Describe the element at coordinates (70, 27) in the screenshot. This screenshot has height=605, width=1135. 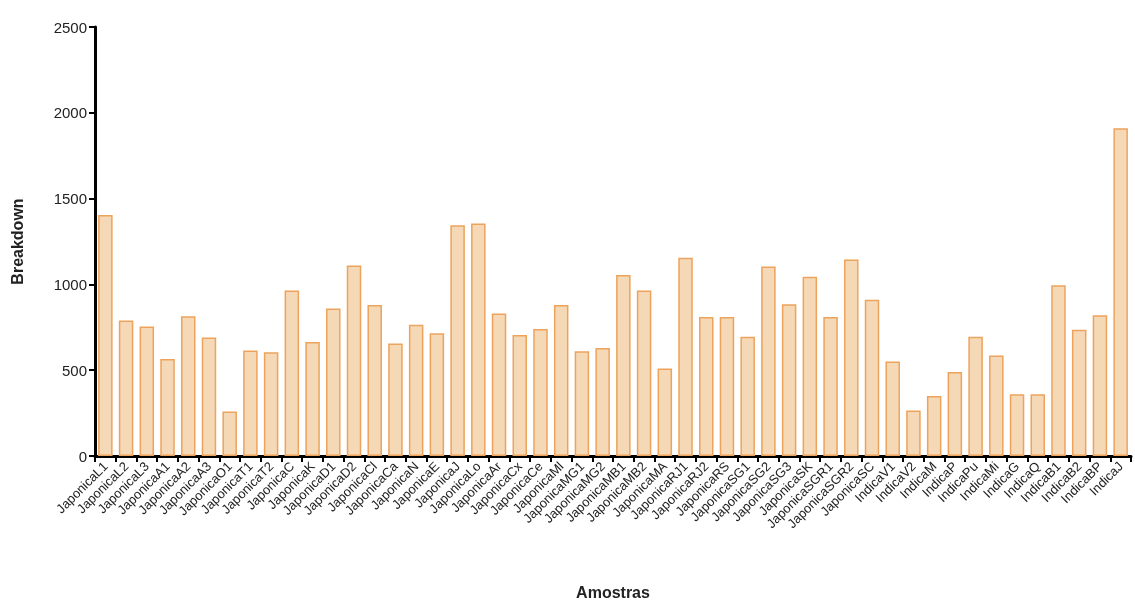
I see `y-tick-label: 2500` at that location.